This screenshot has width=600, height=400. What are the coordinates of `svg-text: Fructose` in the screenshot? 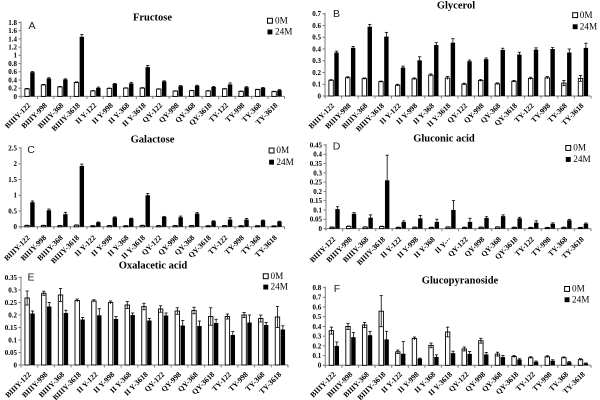 It's located at (152, 18).